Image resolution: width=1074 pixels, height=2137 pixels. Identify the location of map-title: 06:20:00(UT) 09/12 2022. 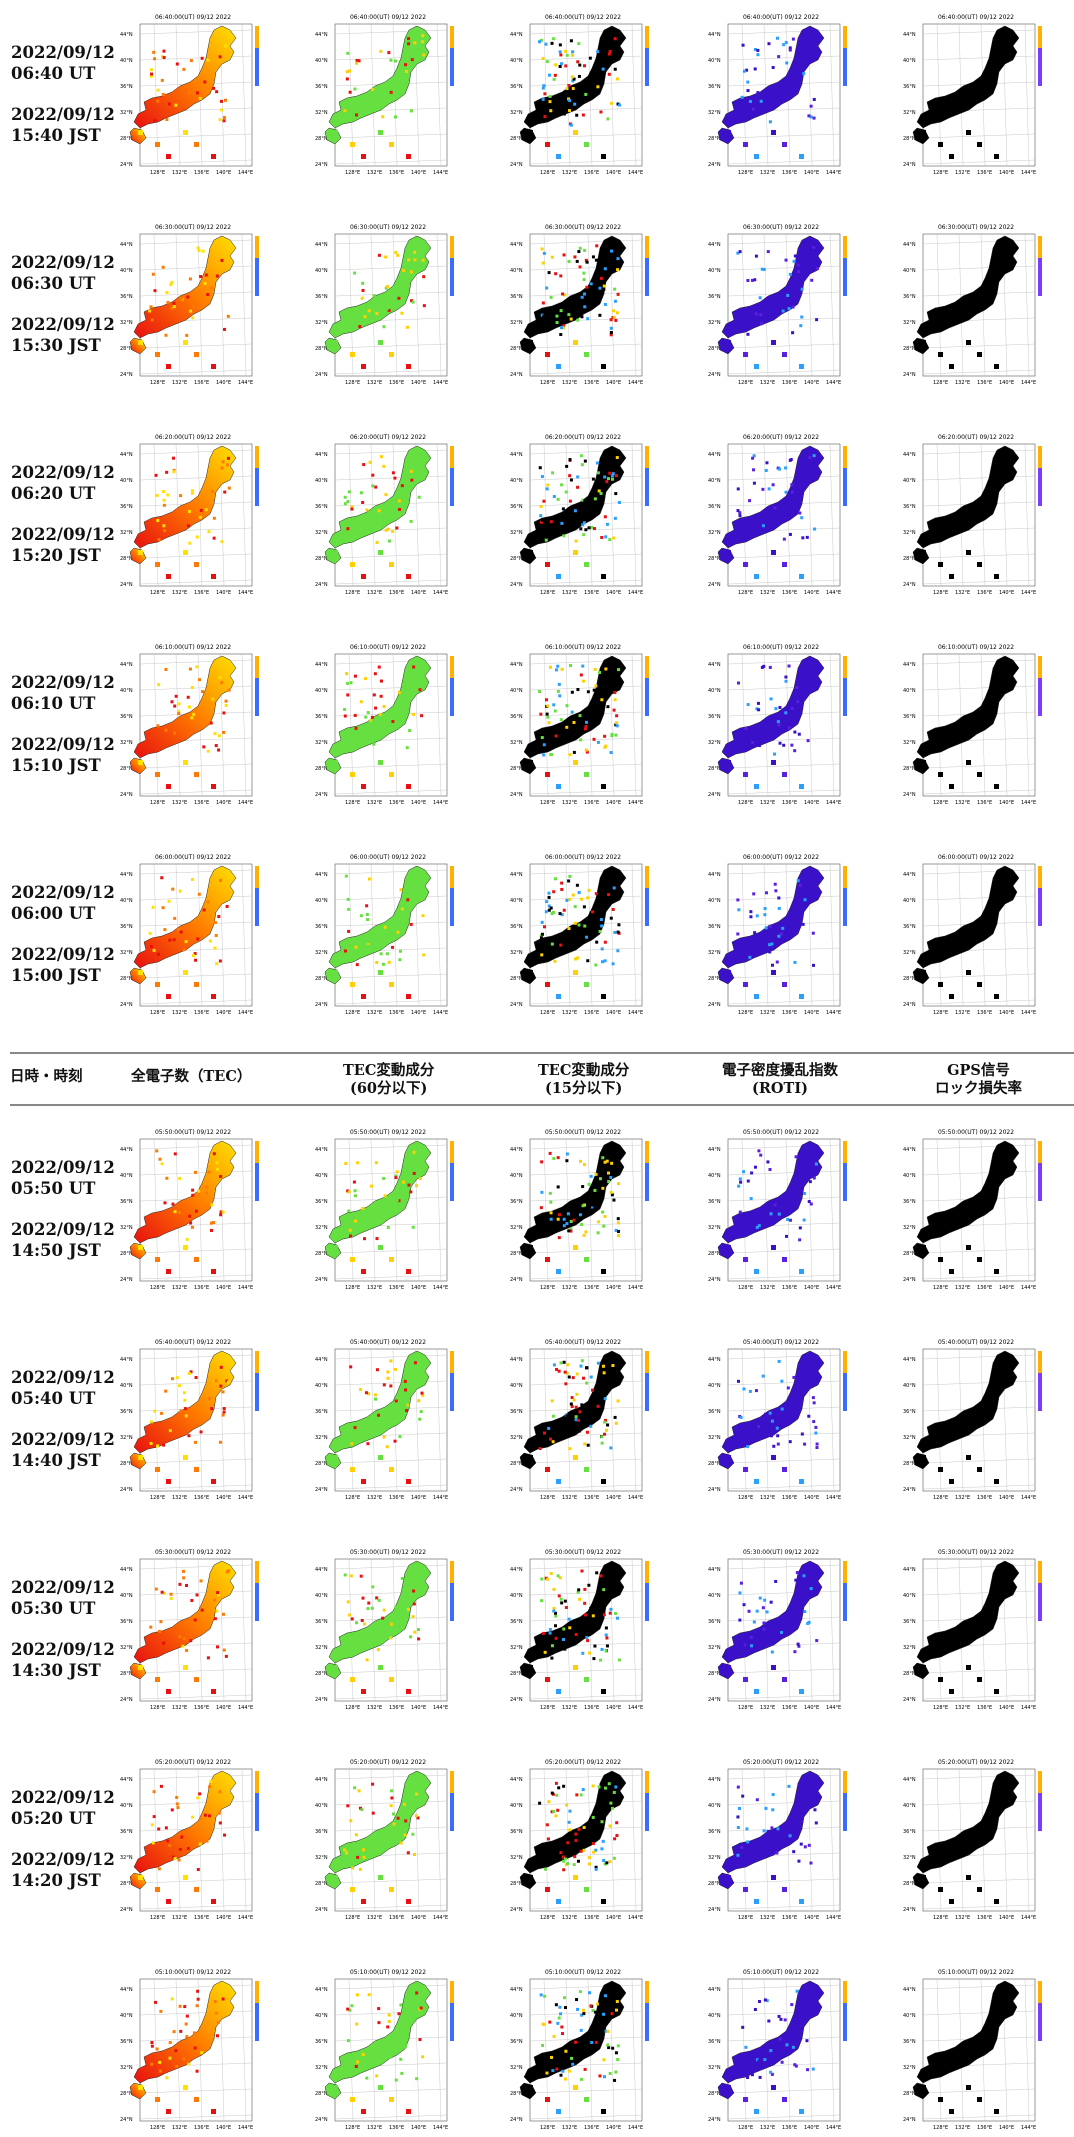
(781, 437).